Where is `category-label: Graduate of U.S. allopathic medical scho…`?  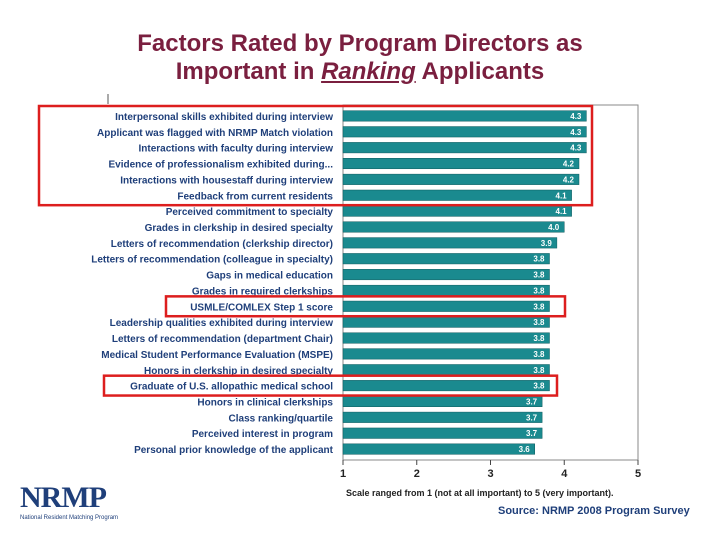
category-label: Graduate of U.S. allopathic medical scho… is located at coordinates (231, 387).